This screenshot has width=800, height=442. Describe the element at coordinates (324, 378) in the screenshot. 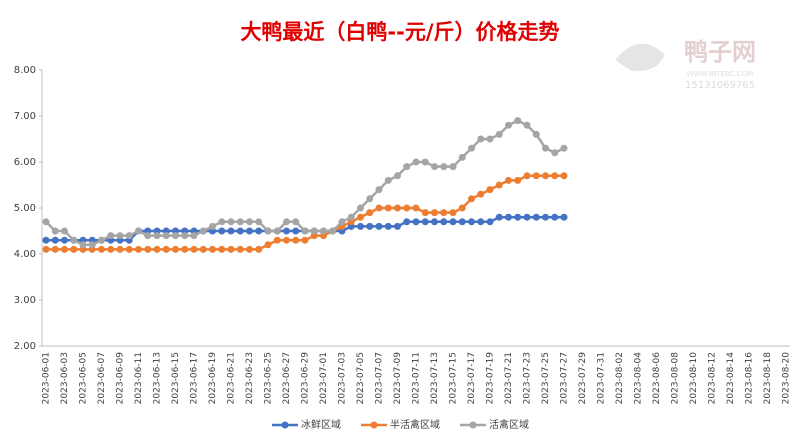

I see `x-tick-label: 2023-07-01` at that location.